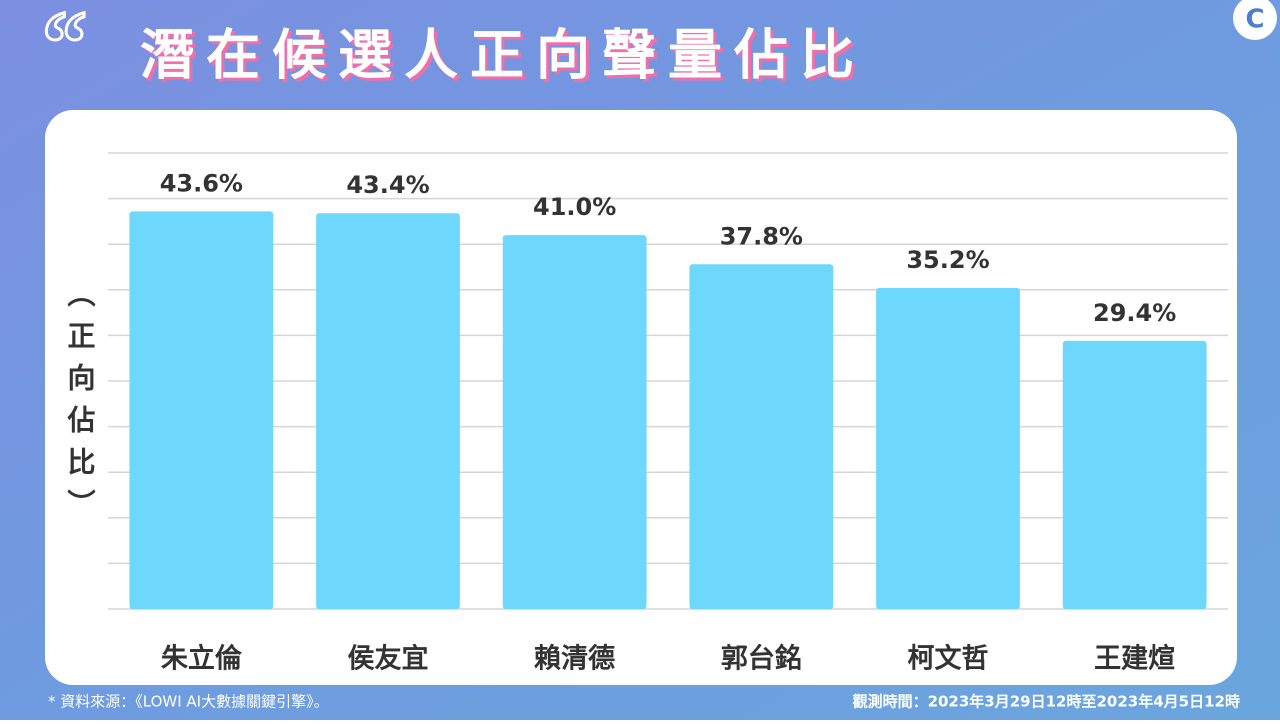  Describe the element at coordinates (1046, 702) in the screenshot. I see `observation-time: 觀測時間：2023年3月29日12時至2023年4月5日12時` at that location.